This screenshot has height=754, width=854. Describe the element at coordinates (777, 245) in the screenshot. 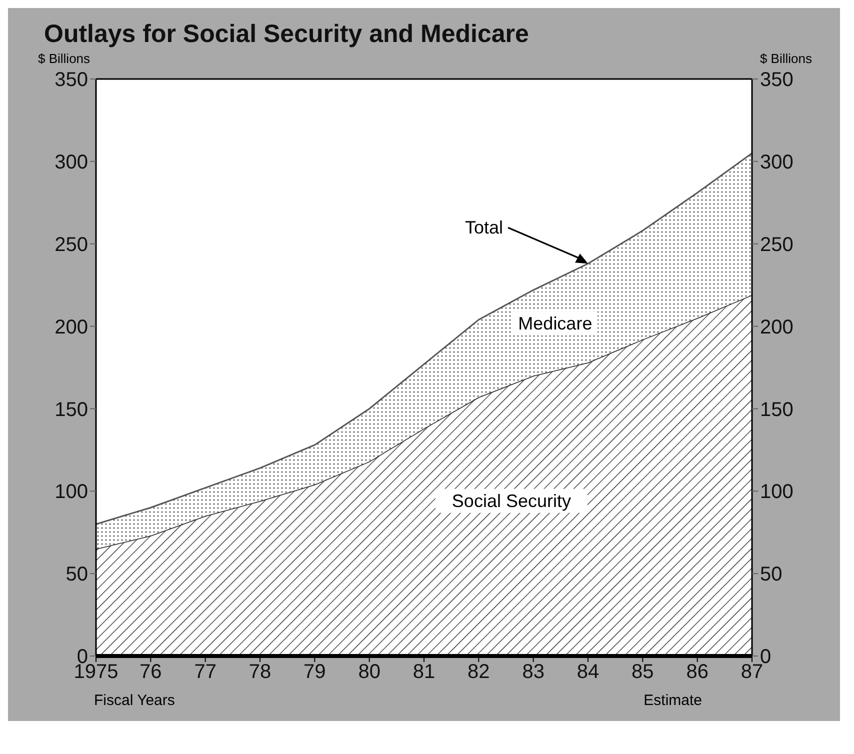

I see `y2-tick-label: 250` at that location.